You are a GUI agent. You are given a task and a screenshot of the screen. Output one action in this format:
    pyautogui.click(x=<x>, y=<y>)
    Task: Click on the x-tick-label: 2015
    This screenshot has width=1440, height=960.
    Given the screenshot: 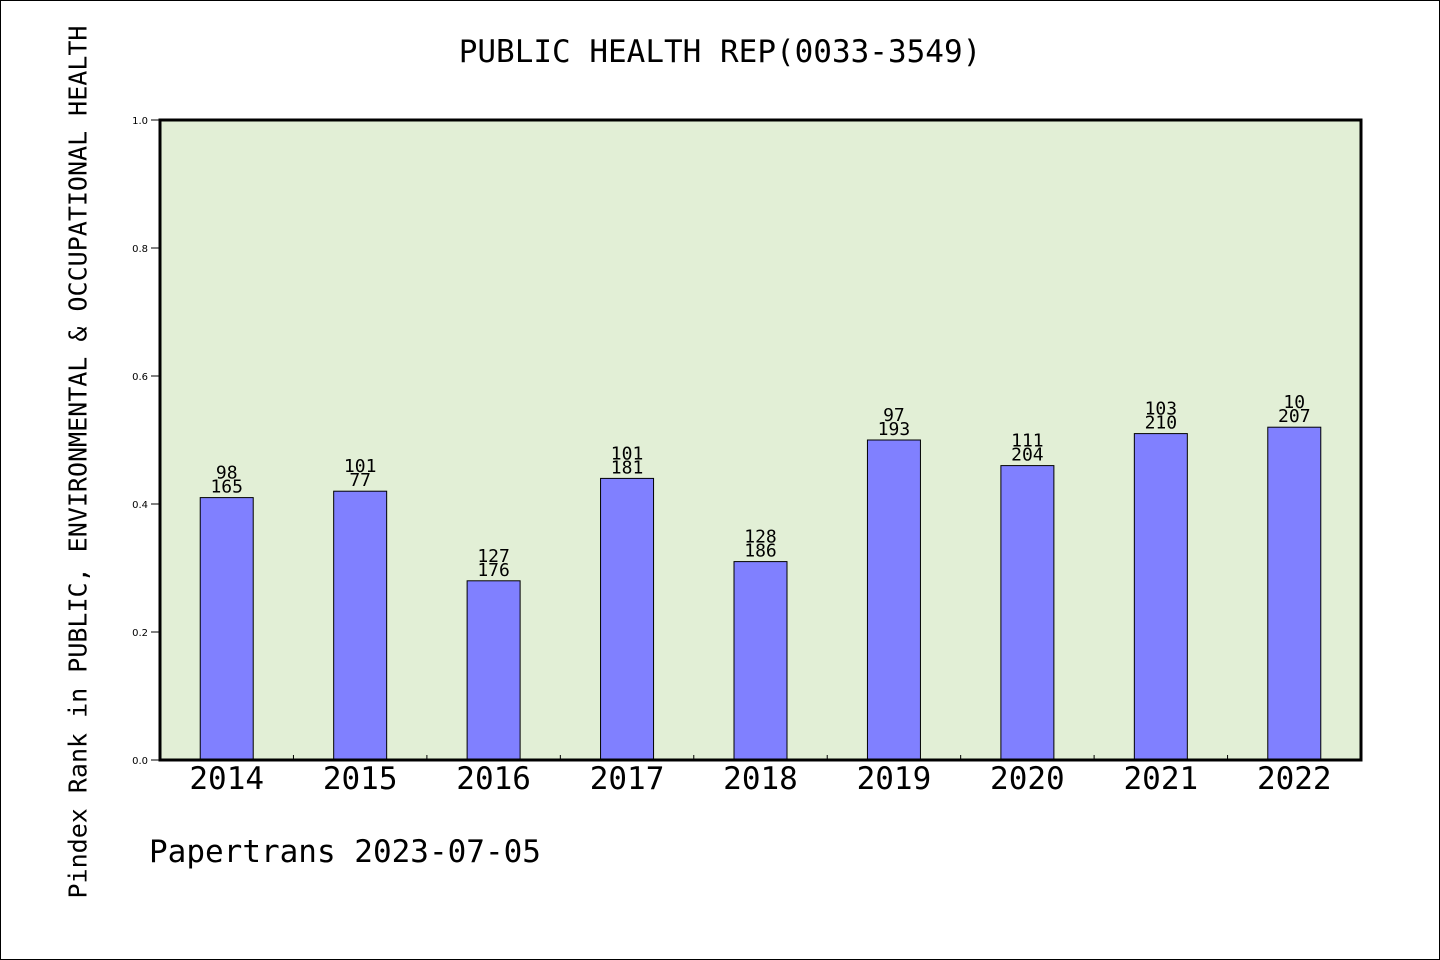 What is the action you would take?
    pyautogui.click(x=360, y=779)
    